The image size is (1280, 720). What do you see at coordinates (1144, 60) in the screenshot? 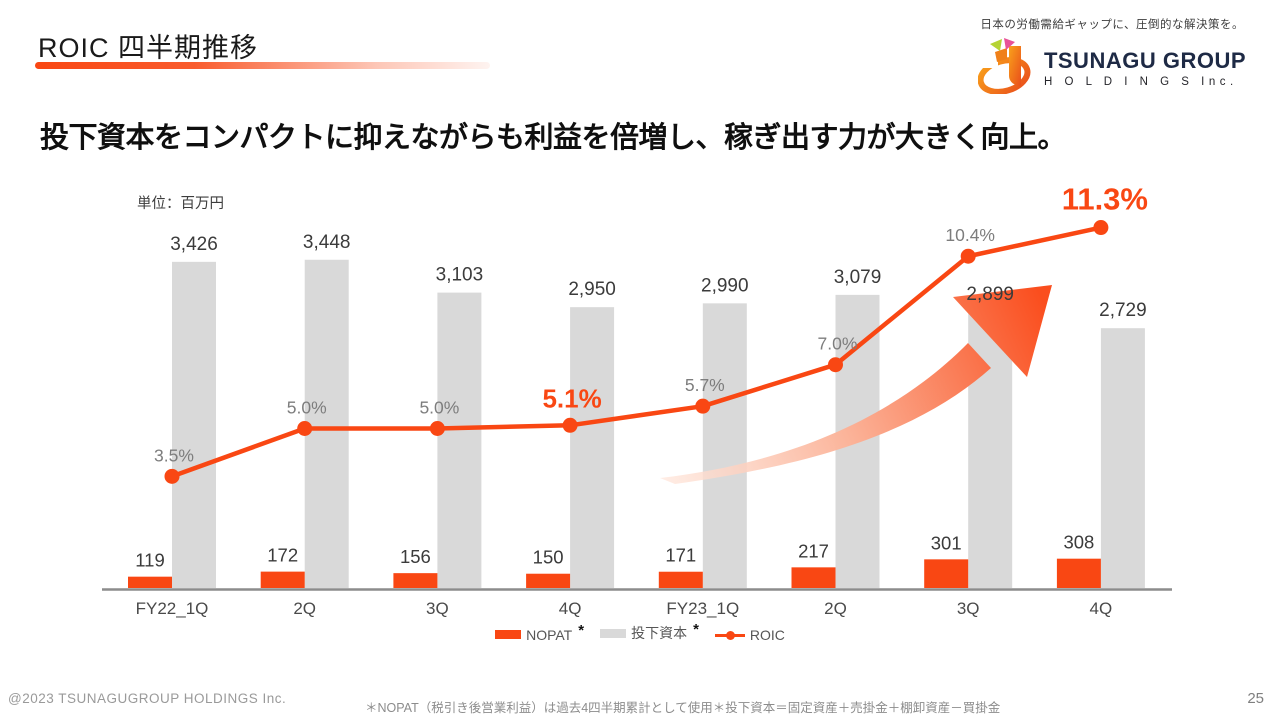
I see `logo-name: TSUNAGU GROUP` at bounding box center [1144, 60].